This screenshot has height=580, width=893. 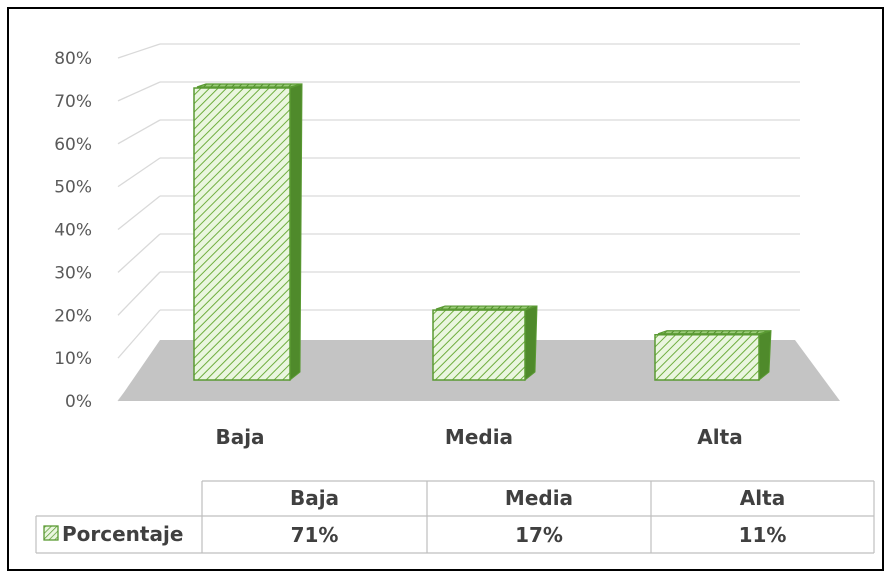 I want to click on y-tick-label: 60%, so click(x=73, y=145).